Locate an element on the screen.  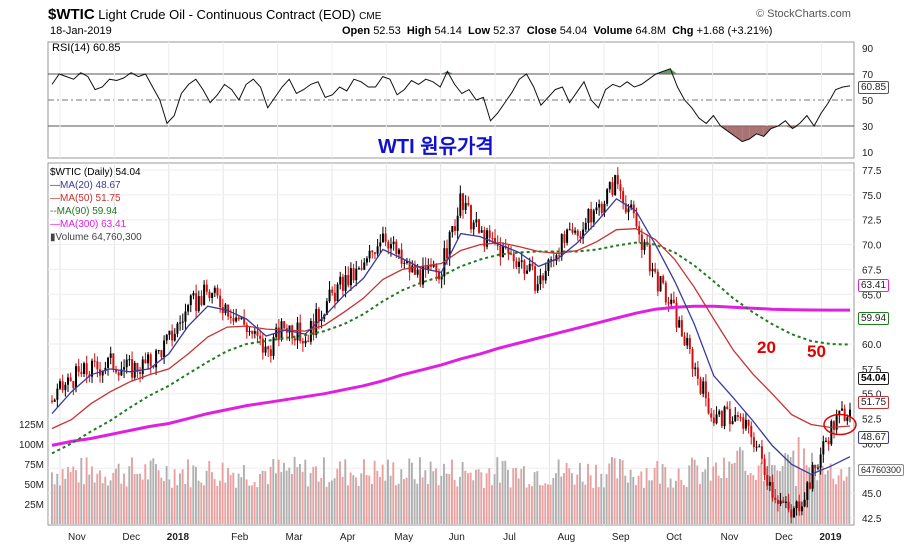
low-value: 52.37 is located at coordinates (507, 31).